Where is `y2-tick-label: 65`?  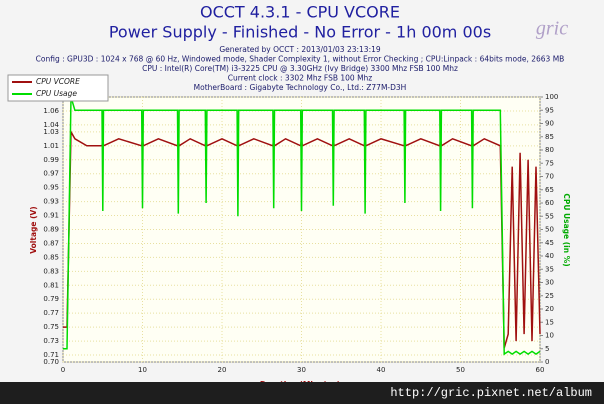 y2-tick-label: 65 is located at coordinates (549, 190).